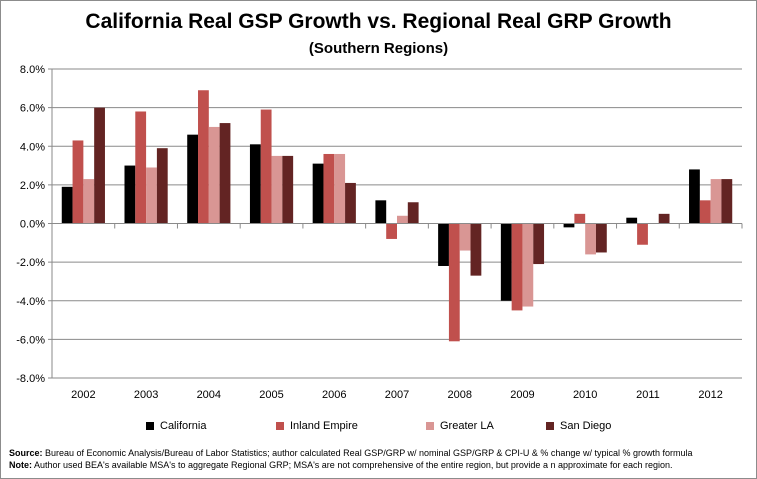 Image resolution: width=757 pixels, height=479 pixels. I want to click on x-tick-label: 2004, so click(209, 395).